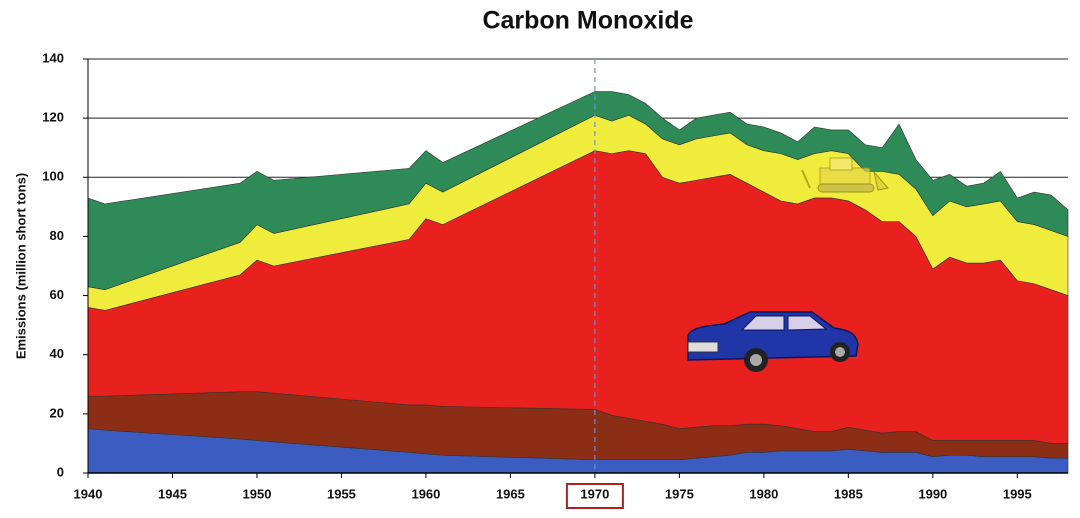  What do you see at coordinates (773, 341) in the screenshot?
I see `car-icon` at bounding box center [773, 341].